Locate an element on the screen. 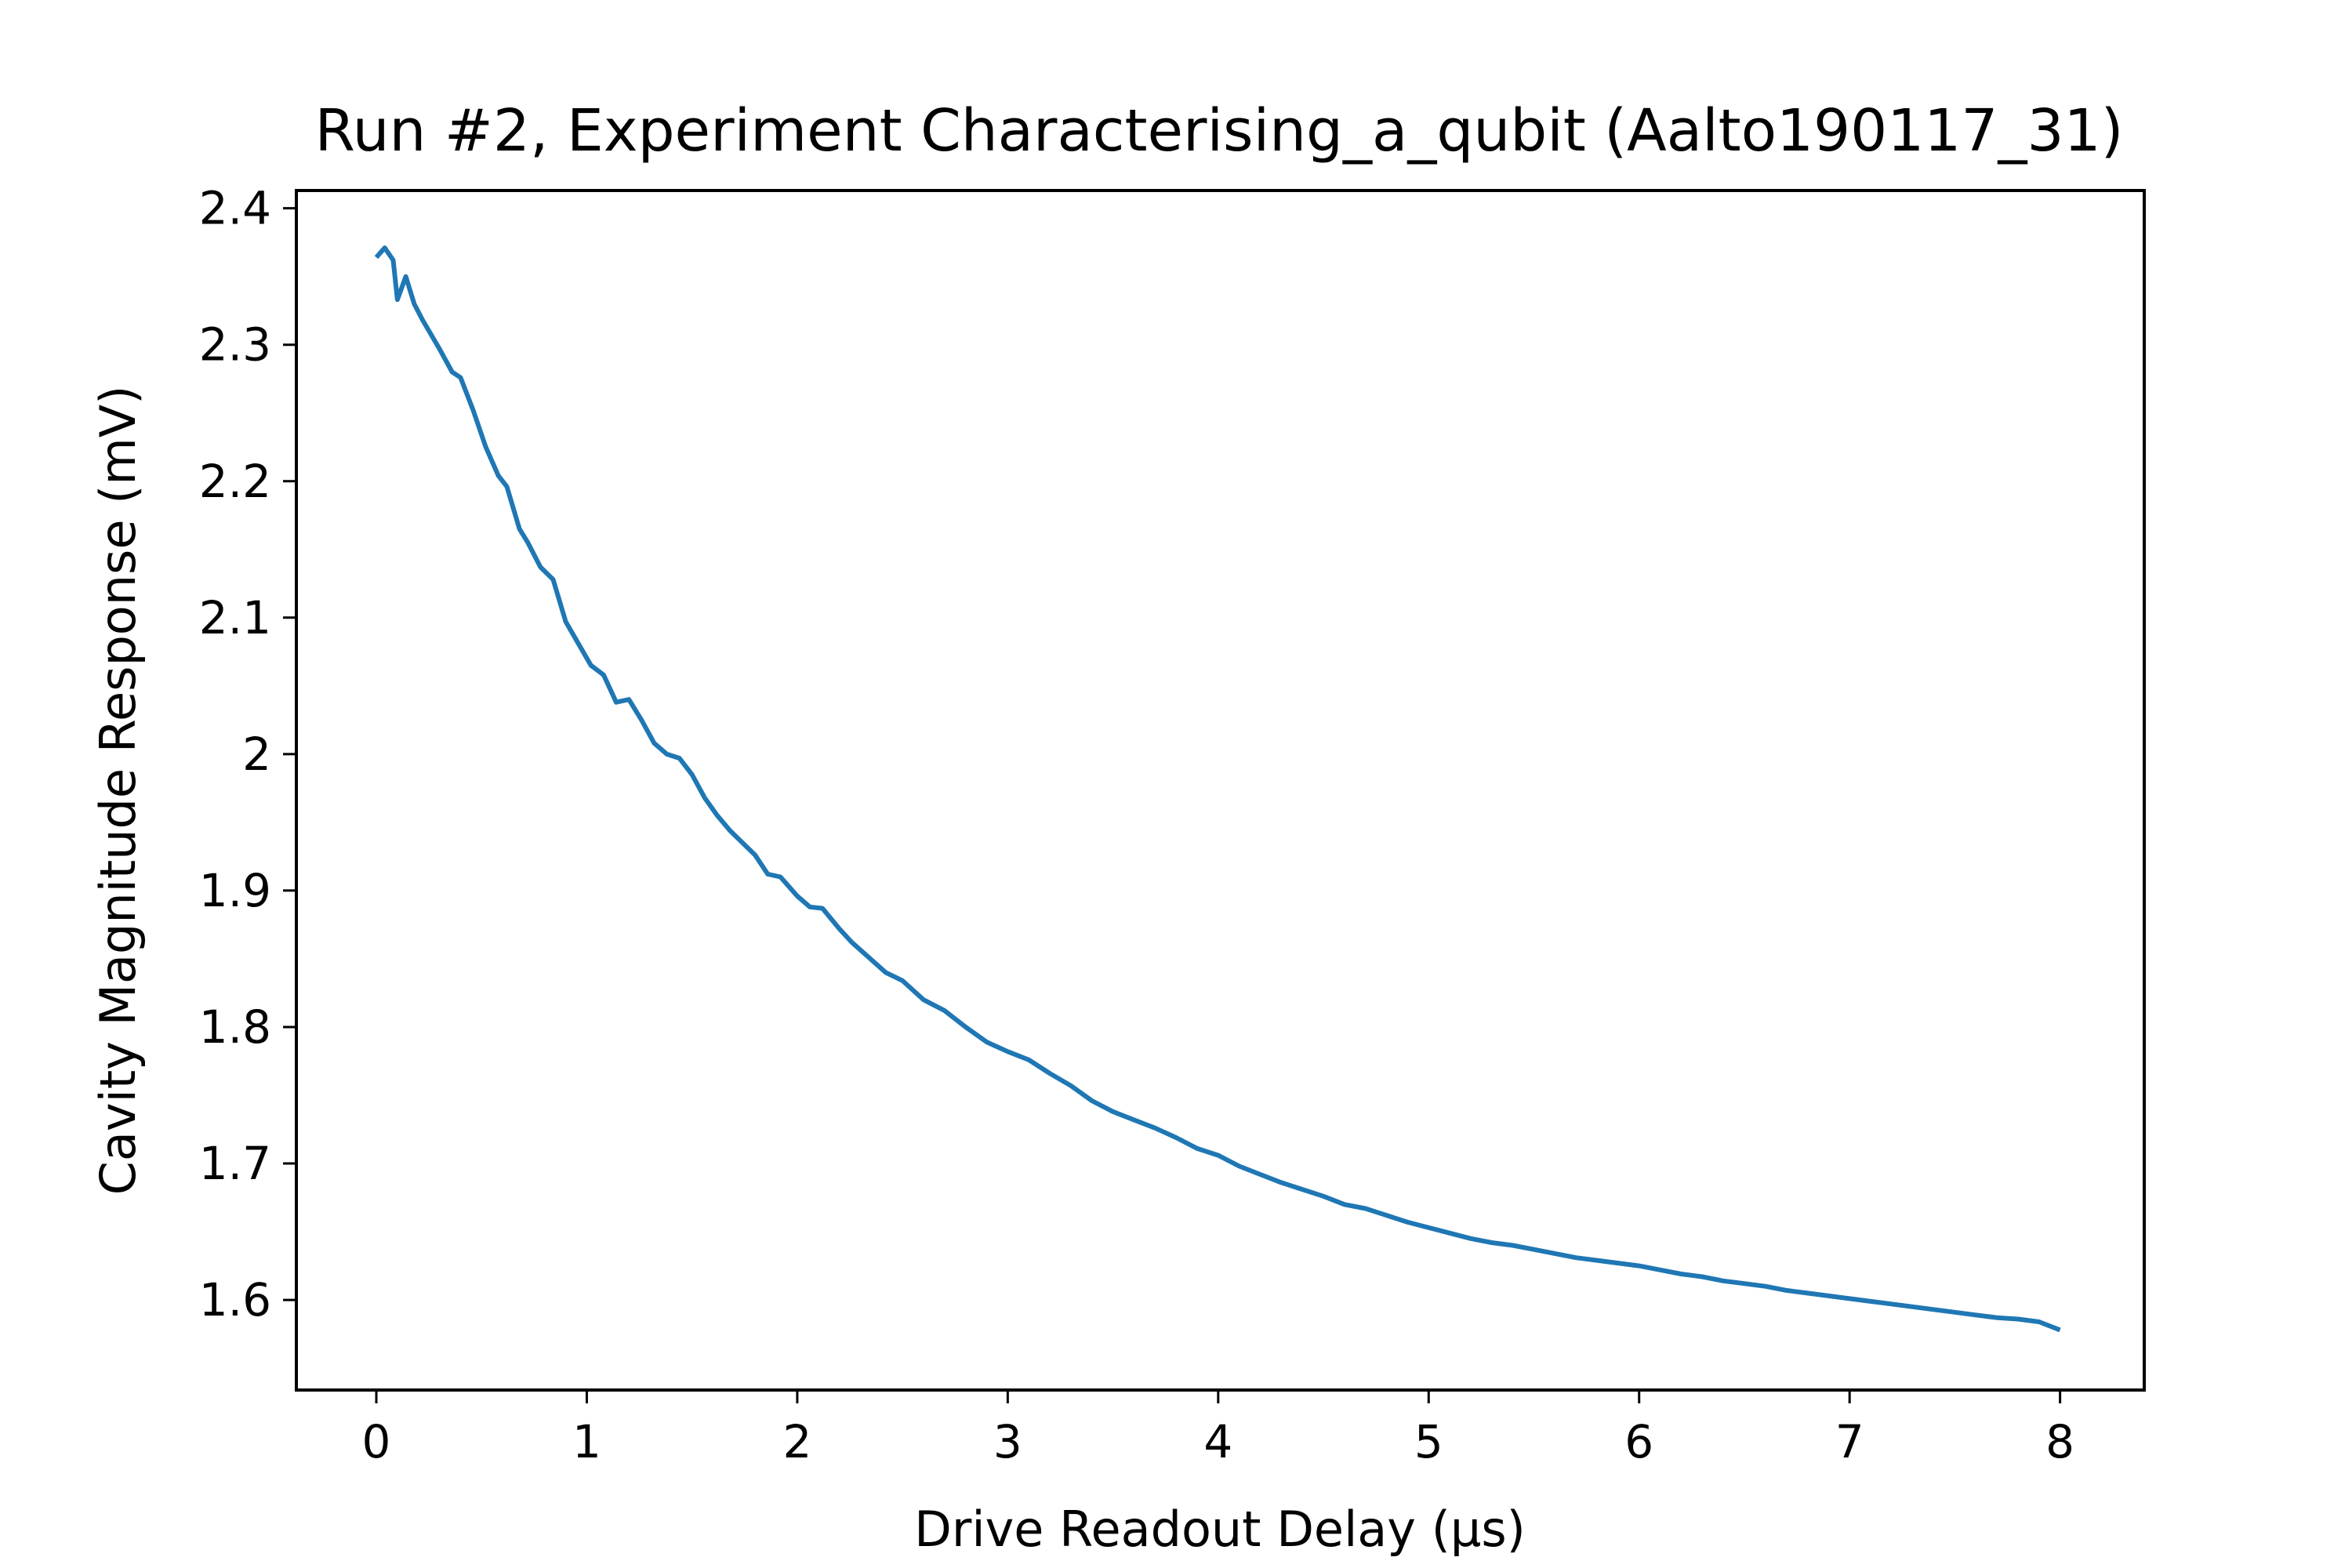 This screenshot has width=2352, height=1568. x-tick-label: 5 is located at coordinates (1428, 1441).